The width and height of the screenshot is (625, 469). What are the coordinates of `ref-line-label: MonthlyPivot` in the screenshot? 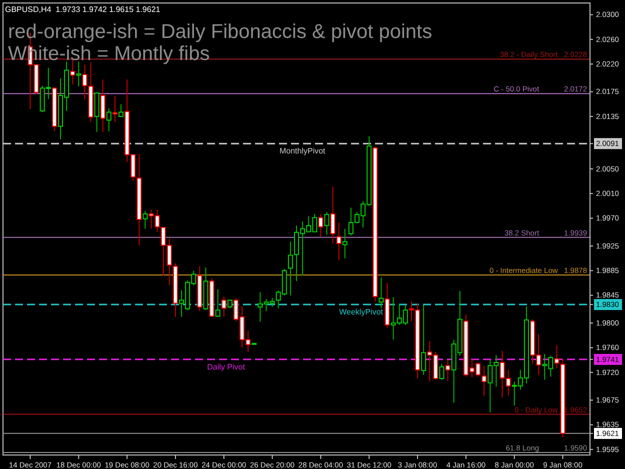 It's located at (302, 151).